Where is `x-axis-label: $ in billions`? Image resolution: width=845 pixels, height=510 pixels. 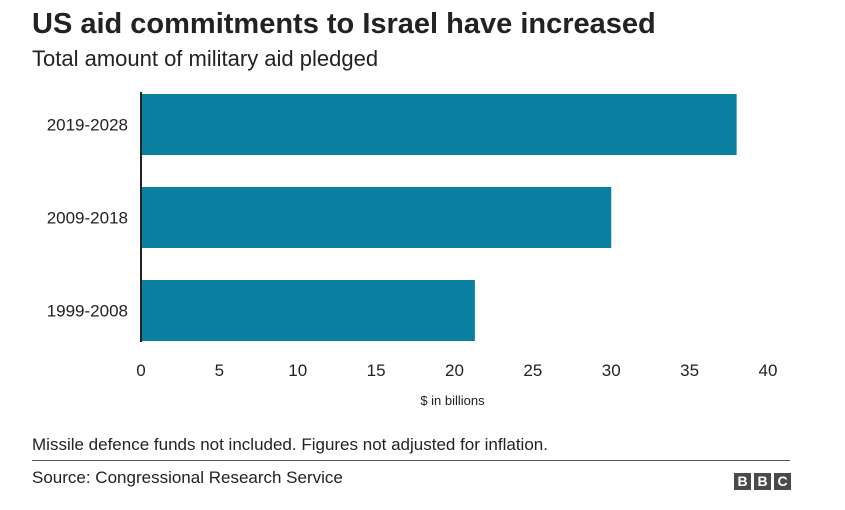 x-axis-label: $ in billions is located at coordinates (452, 400).